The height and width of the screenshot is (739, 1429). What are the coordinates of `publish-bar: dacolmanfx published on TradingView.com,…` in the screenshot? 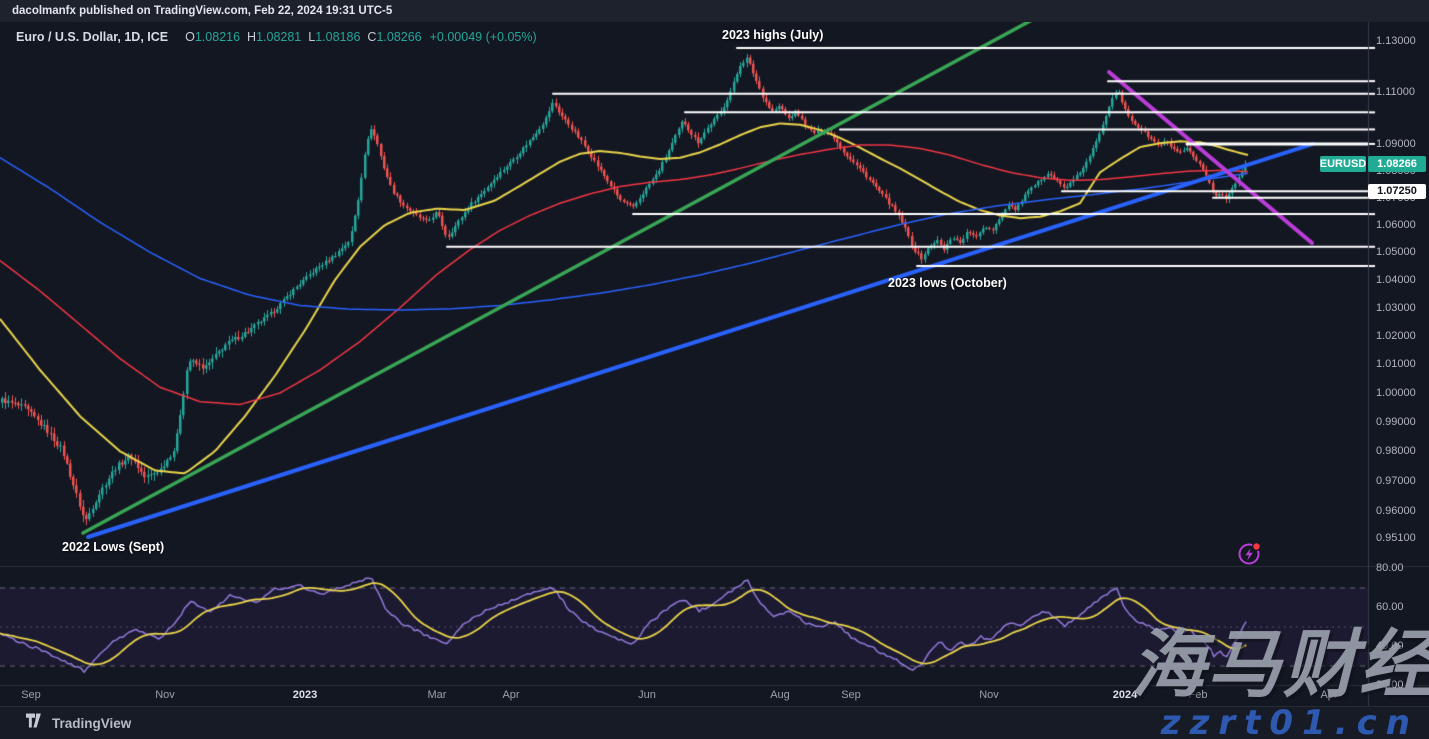 It's located at (714, 11).